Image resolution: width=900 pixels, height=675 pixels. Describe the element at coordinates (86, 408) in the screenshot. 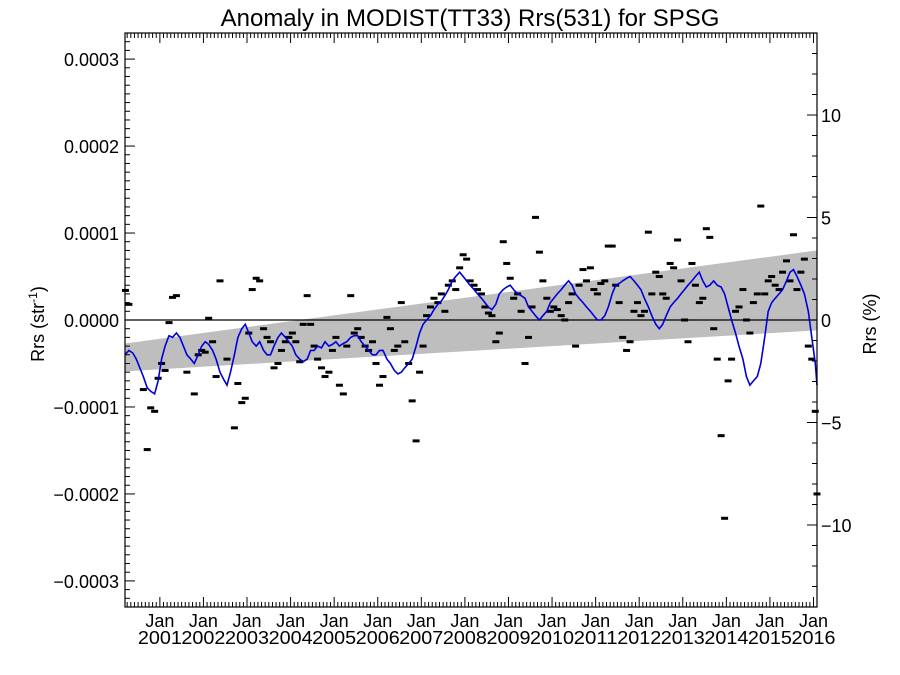

I see `y-tick-label: −0.0001` at that location.